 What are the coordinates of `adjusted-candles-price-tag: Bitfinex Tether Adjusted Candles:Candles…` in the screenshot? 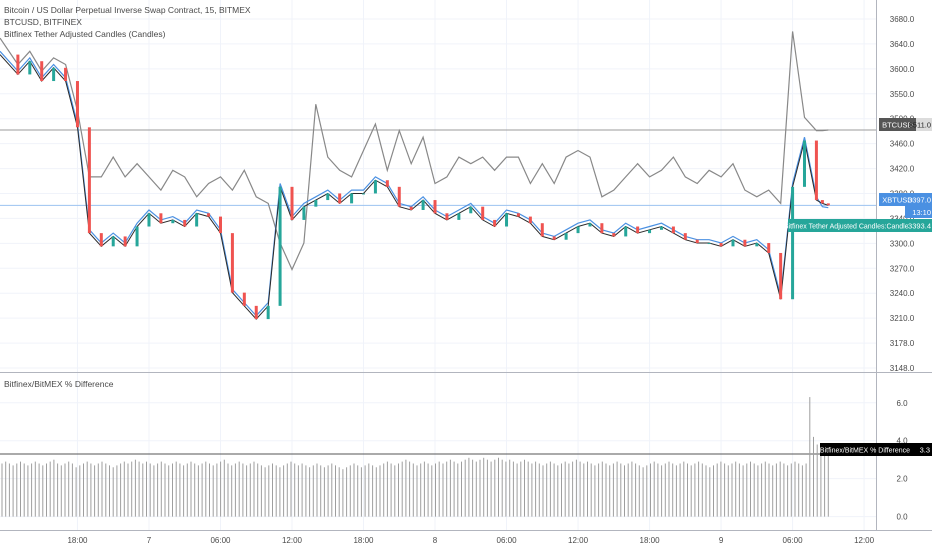 It's located at (858, 225).